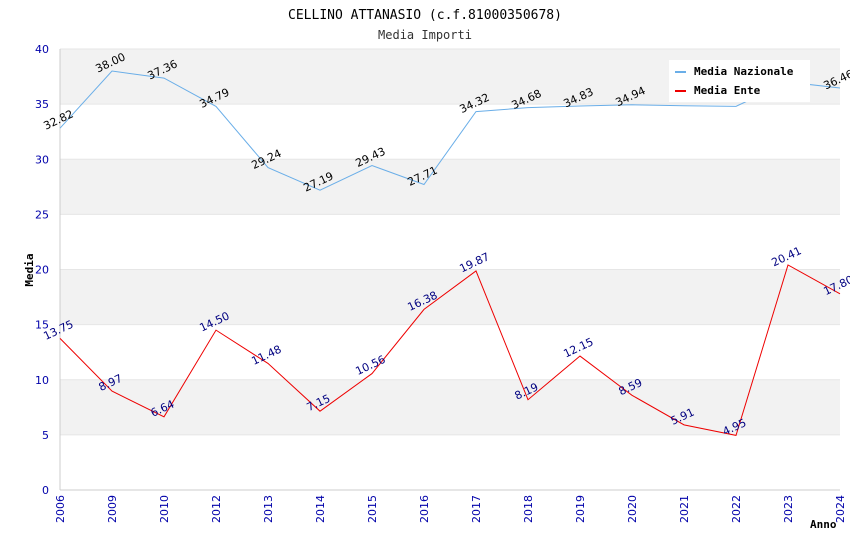 This screenshot has width=850, height=550. What do you see at coordinates (112, 509) in the screenshot?
I see `x-tick-label: 2009` at bounding box center [112, 509].